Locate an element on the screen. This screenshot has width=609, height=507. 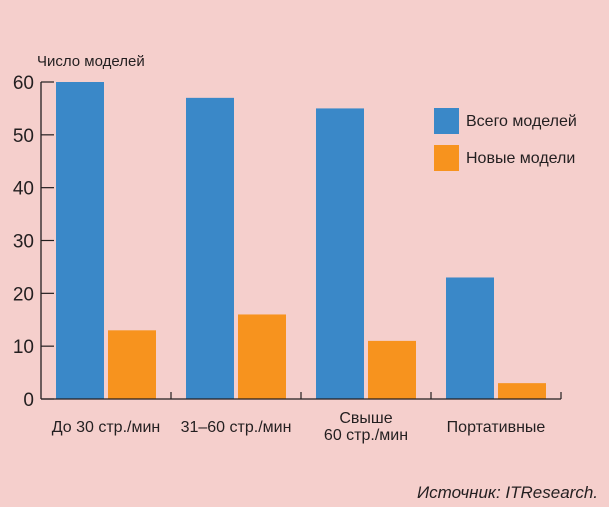
legend-label: Всего моделей is located at coordinates (521, 121).